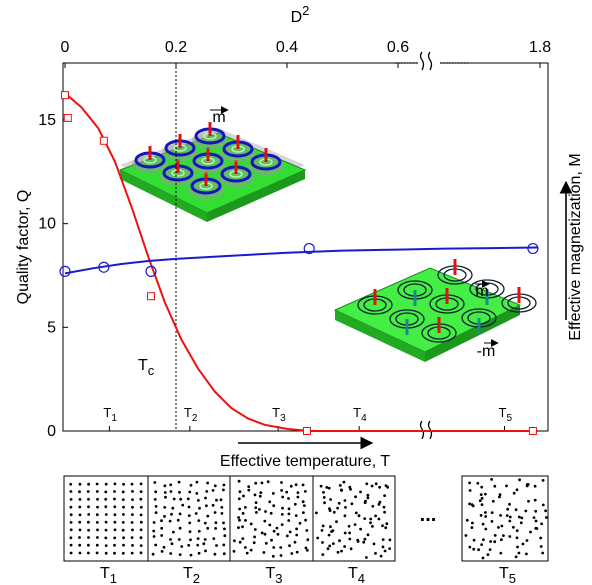  I want to click on x-axis-title-superscript: 2, so click(305, 10).